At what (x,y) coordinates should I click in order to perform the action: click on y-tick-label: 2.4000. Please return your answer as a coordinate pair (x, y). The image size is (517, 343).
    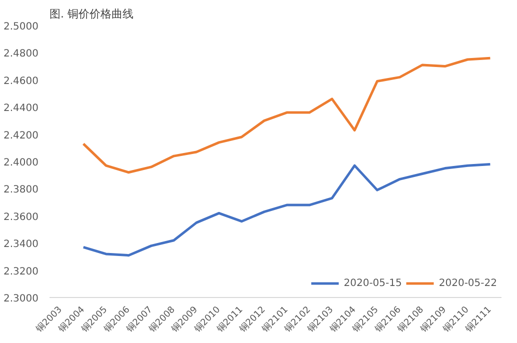
    Looking at the image, I should click on (21, 163).